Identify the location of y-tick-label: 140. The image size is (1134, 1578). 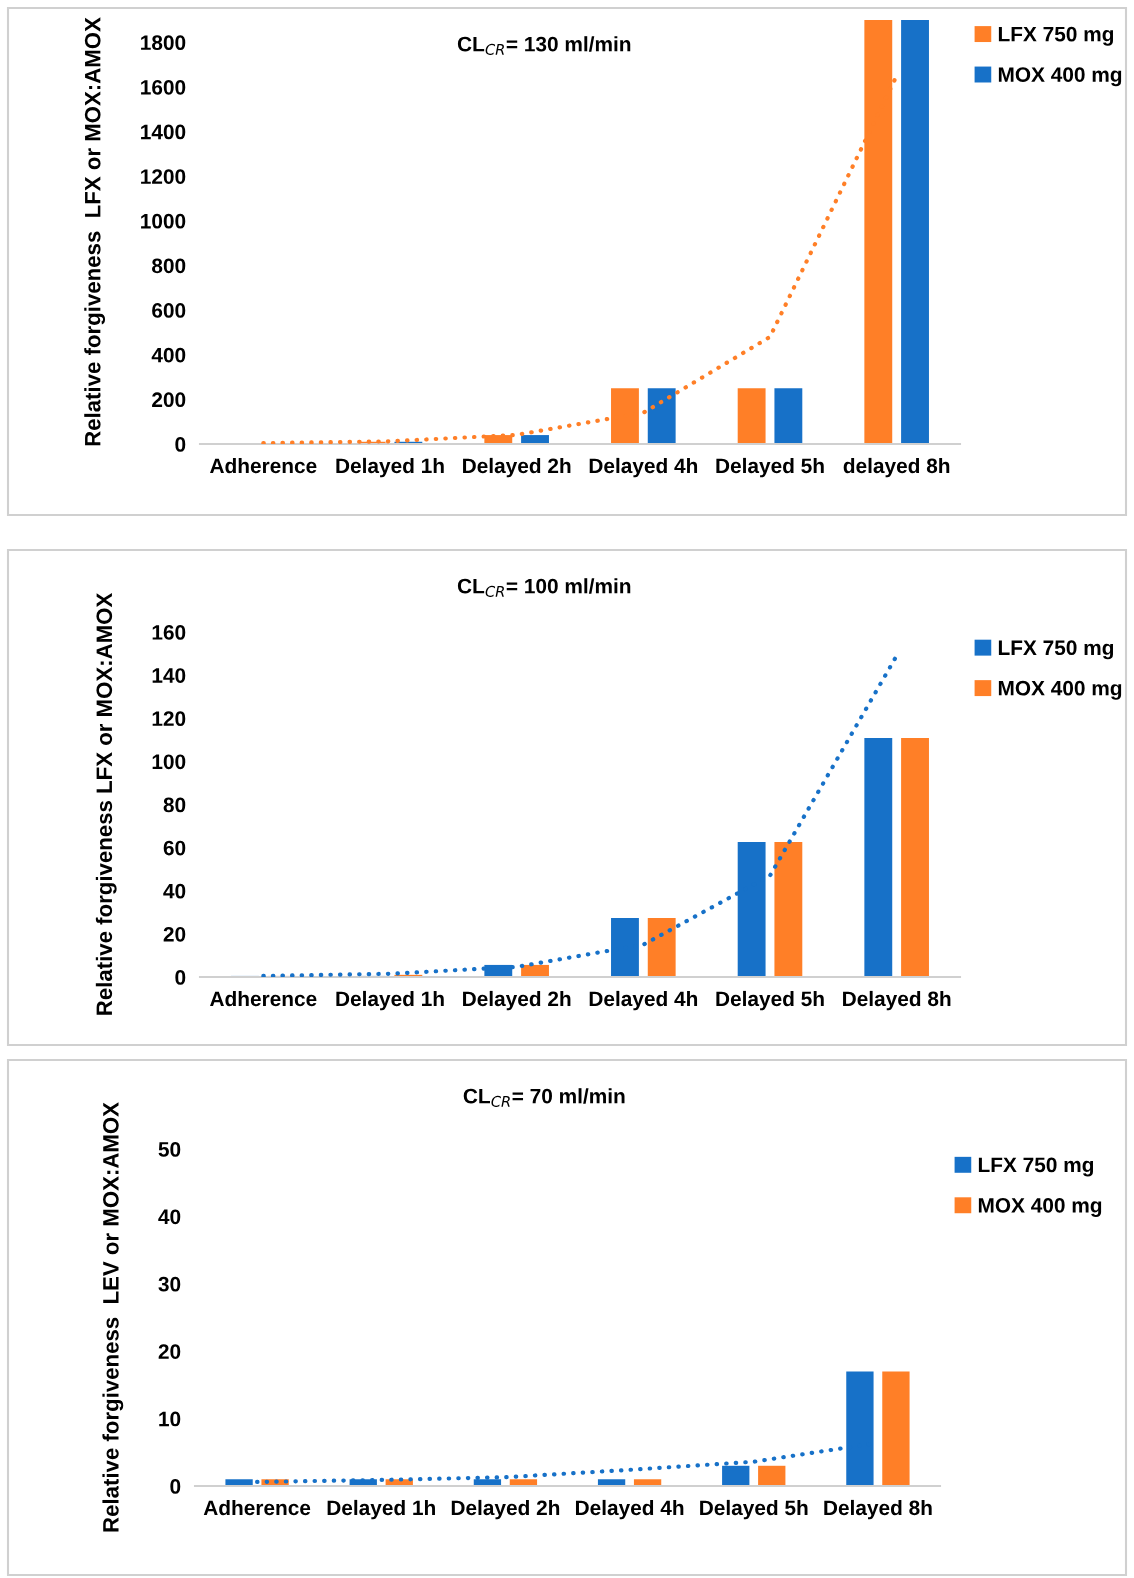
(169, 675).